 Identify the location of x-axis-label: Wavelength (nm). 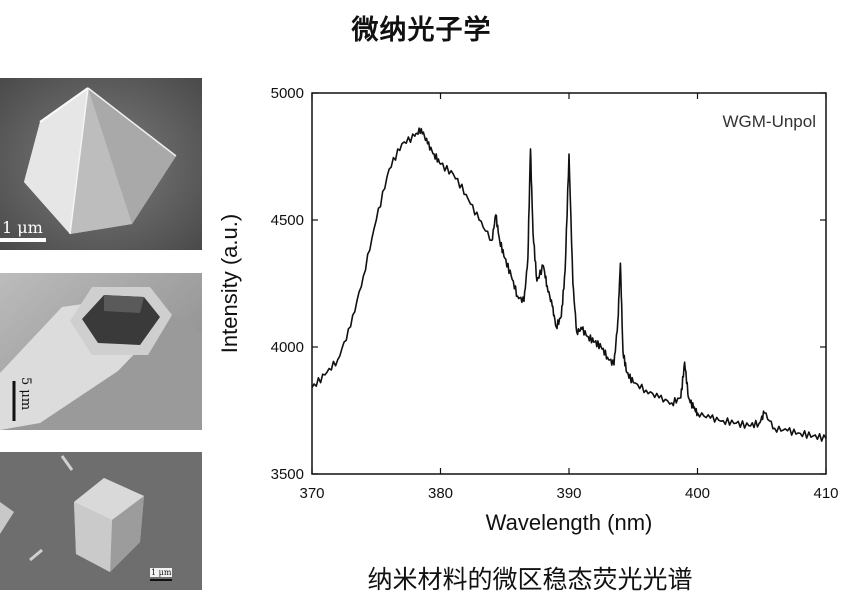
(569, 522).